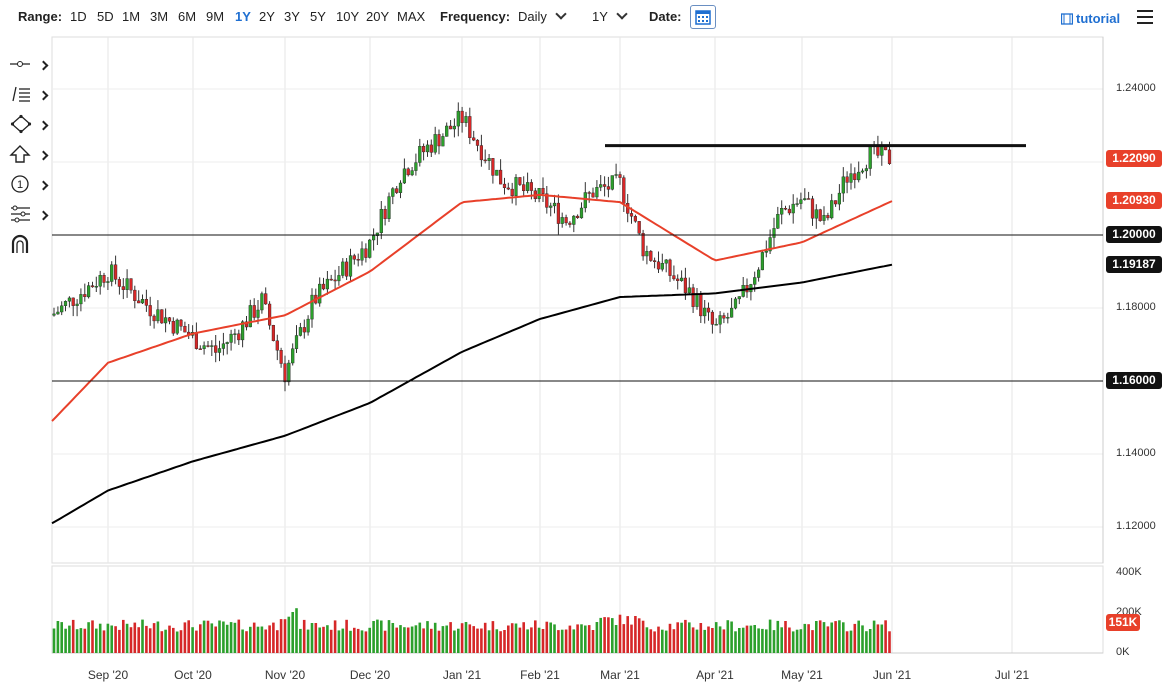  I want to click on range-option-1y: 1Y, so click(243, 16).